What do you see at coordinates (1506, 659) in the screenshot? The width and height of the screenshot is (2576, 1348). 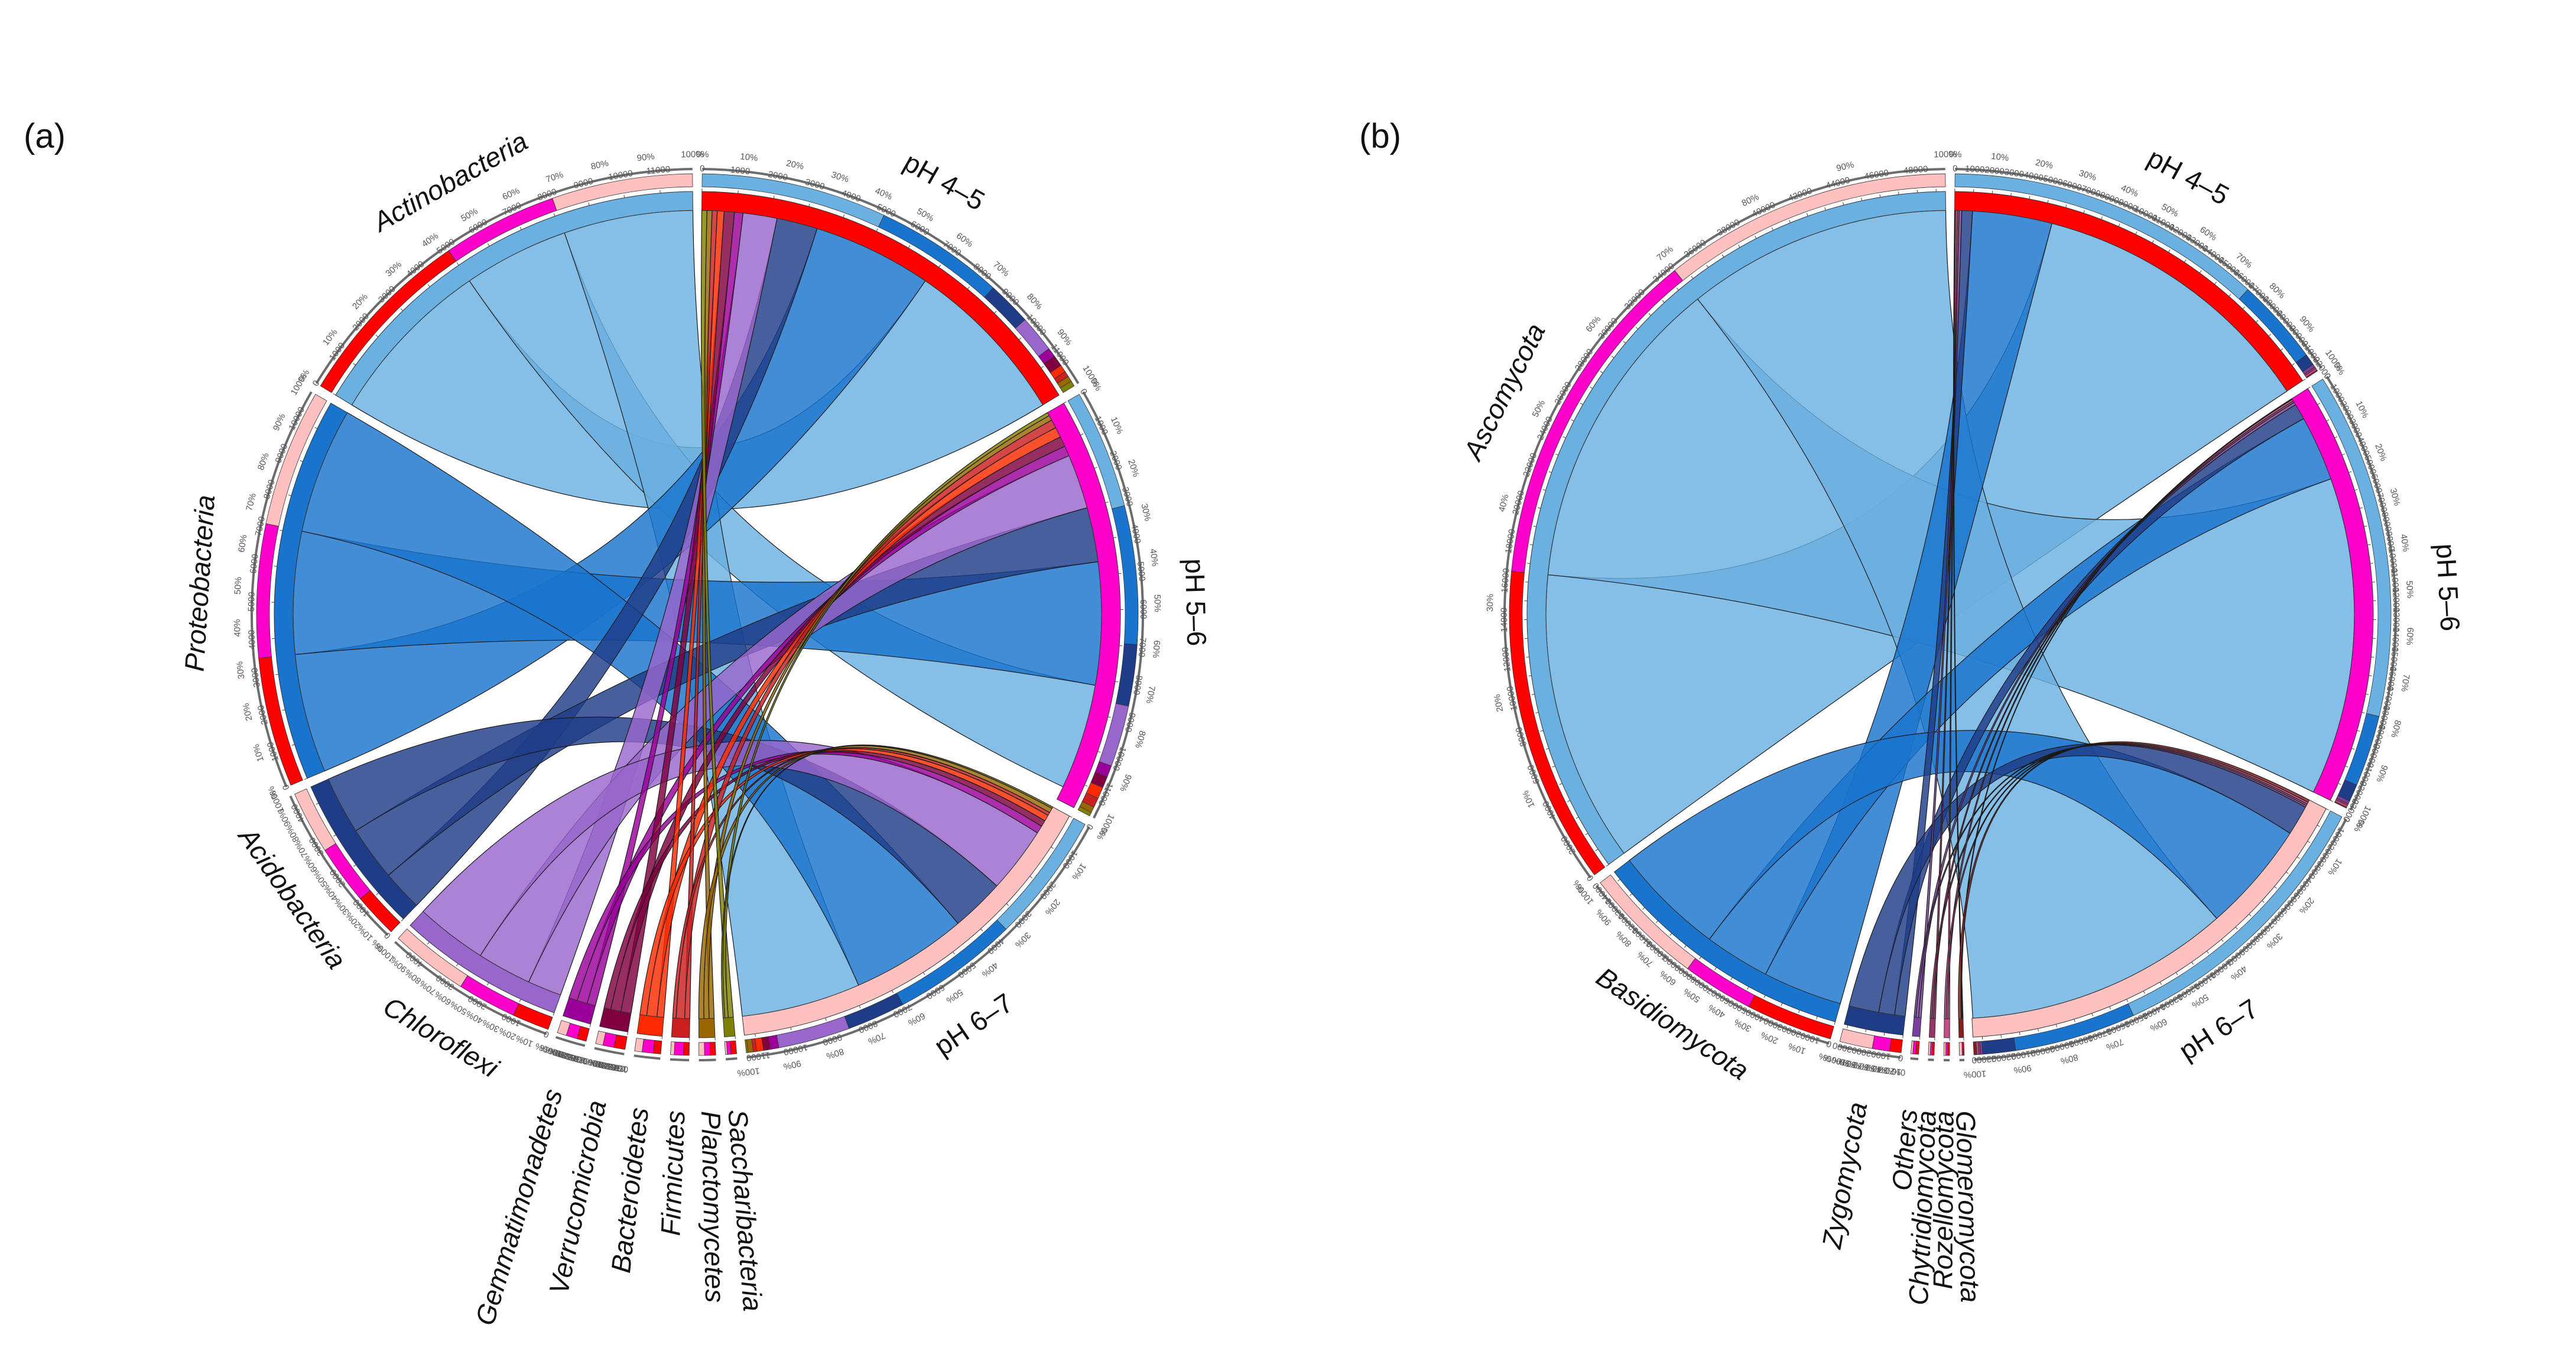 I see `value-tick-label: 12000` at bounding box center [1506, 659].